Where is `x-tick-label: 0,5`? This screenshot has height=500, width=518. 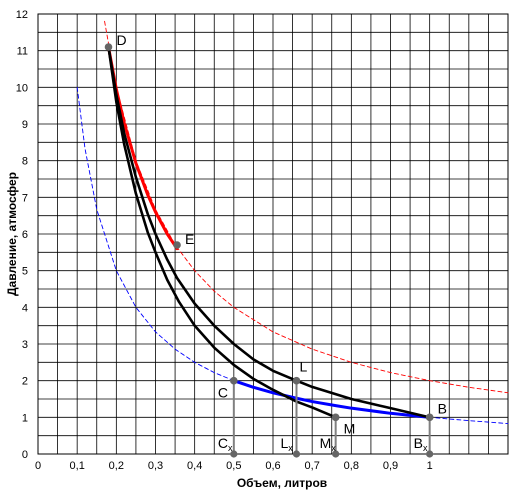
x-tick-label: 0,5 is located at coordinates (233, 466).